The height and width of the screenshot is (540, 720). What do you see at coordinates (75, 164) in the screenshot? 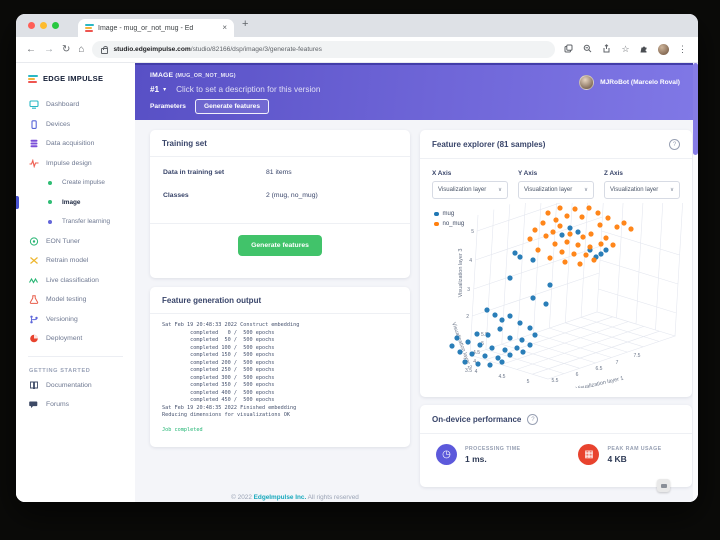
I see `sidebar-item-impulse-design: Impulse design` at bounding box center [75, 164].